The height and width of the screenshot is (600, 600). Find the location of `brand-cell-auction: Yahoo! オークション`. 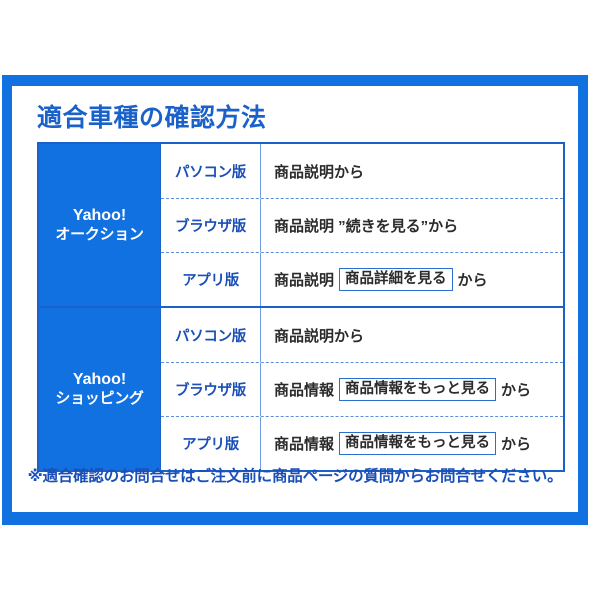

brand-cell-auction: Yahoo! オークション is located at coordinates (100, 225).